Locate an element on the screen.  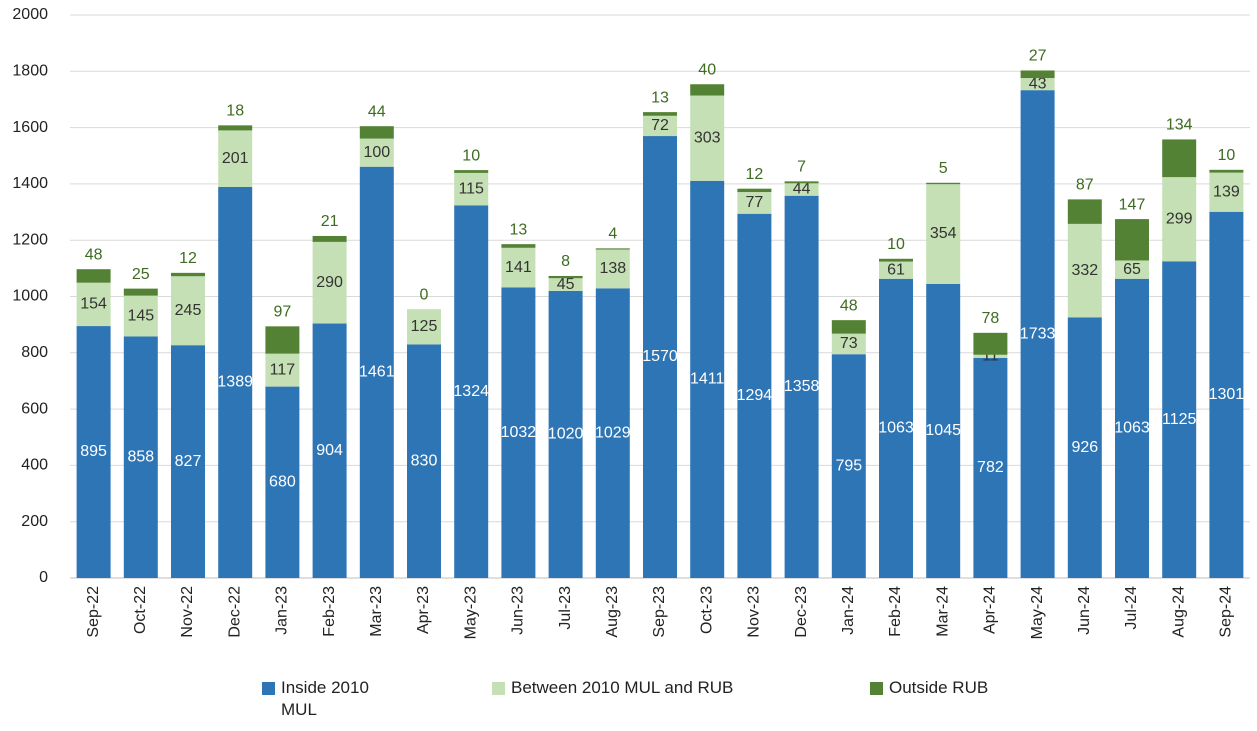
data-label: 125 is located at coordinates (424, 326).